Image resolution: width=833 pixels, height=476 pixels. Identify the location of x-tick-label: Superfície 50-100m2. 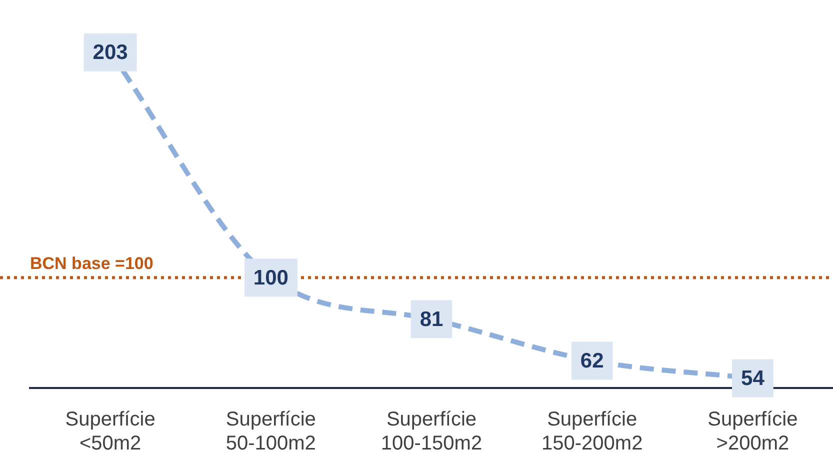
(271, 431).